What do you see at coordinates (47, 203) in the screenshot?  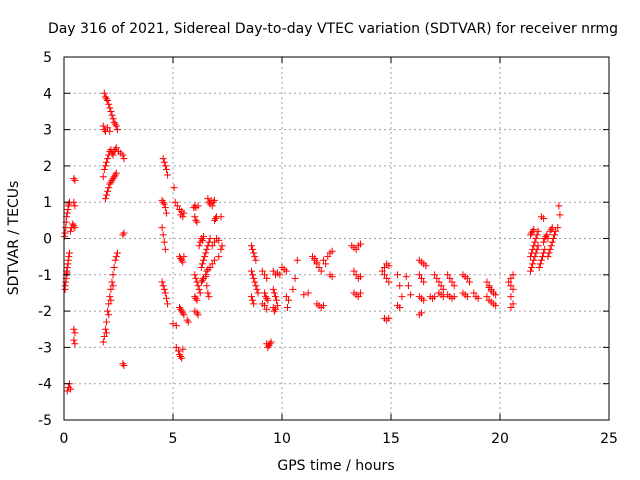 I see `y-tick-label: 1` at bounding box center [47, 203].